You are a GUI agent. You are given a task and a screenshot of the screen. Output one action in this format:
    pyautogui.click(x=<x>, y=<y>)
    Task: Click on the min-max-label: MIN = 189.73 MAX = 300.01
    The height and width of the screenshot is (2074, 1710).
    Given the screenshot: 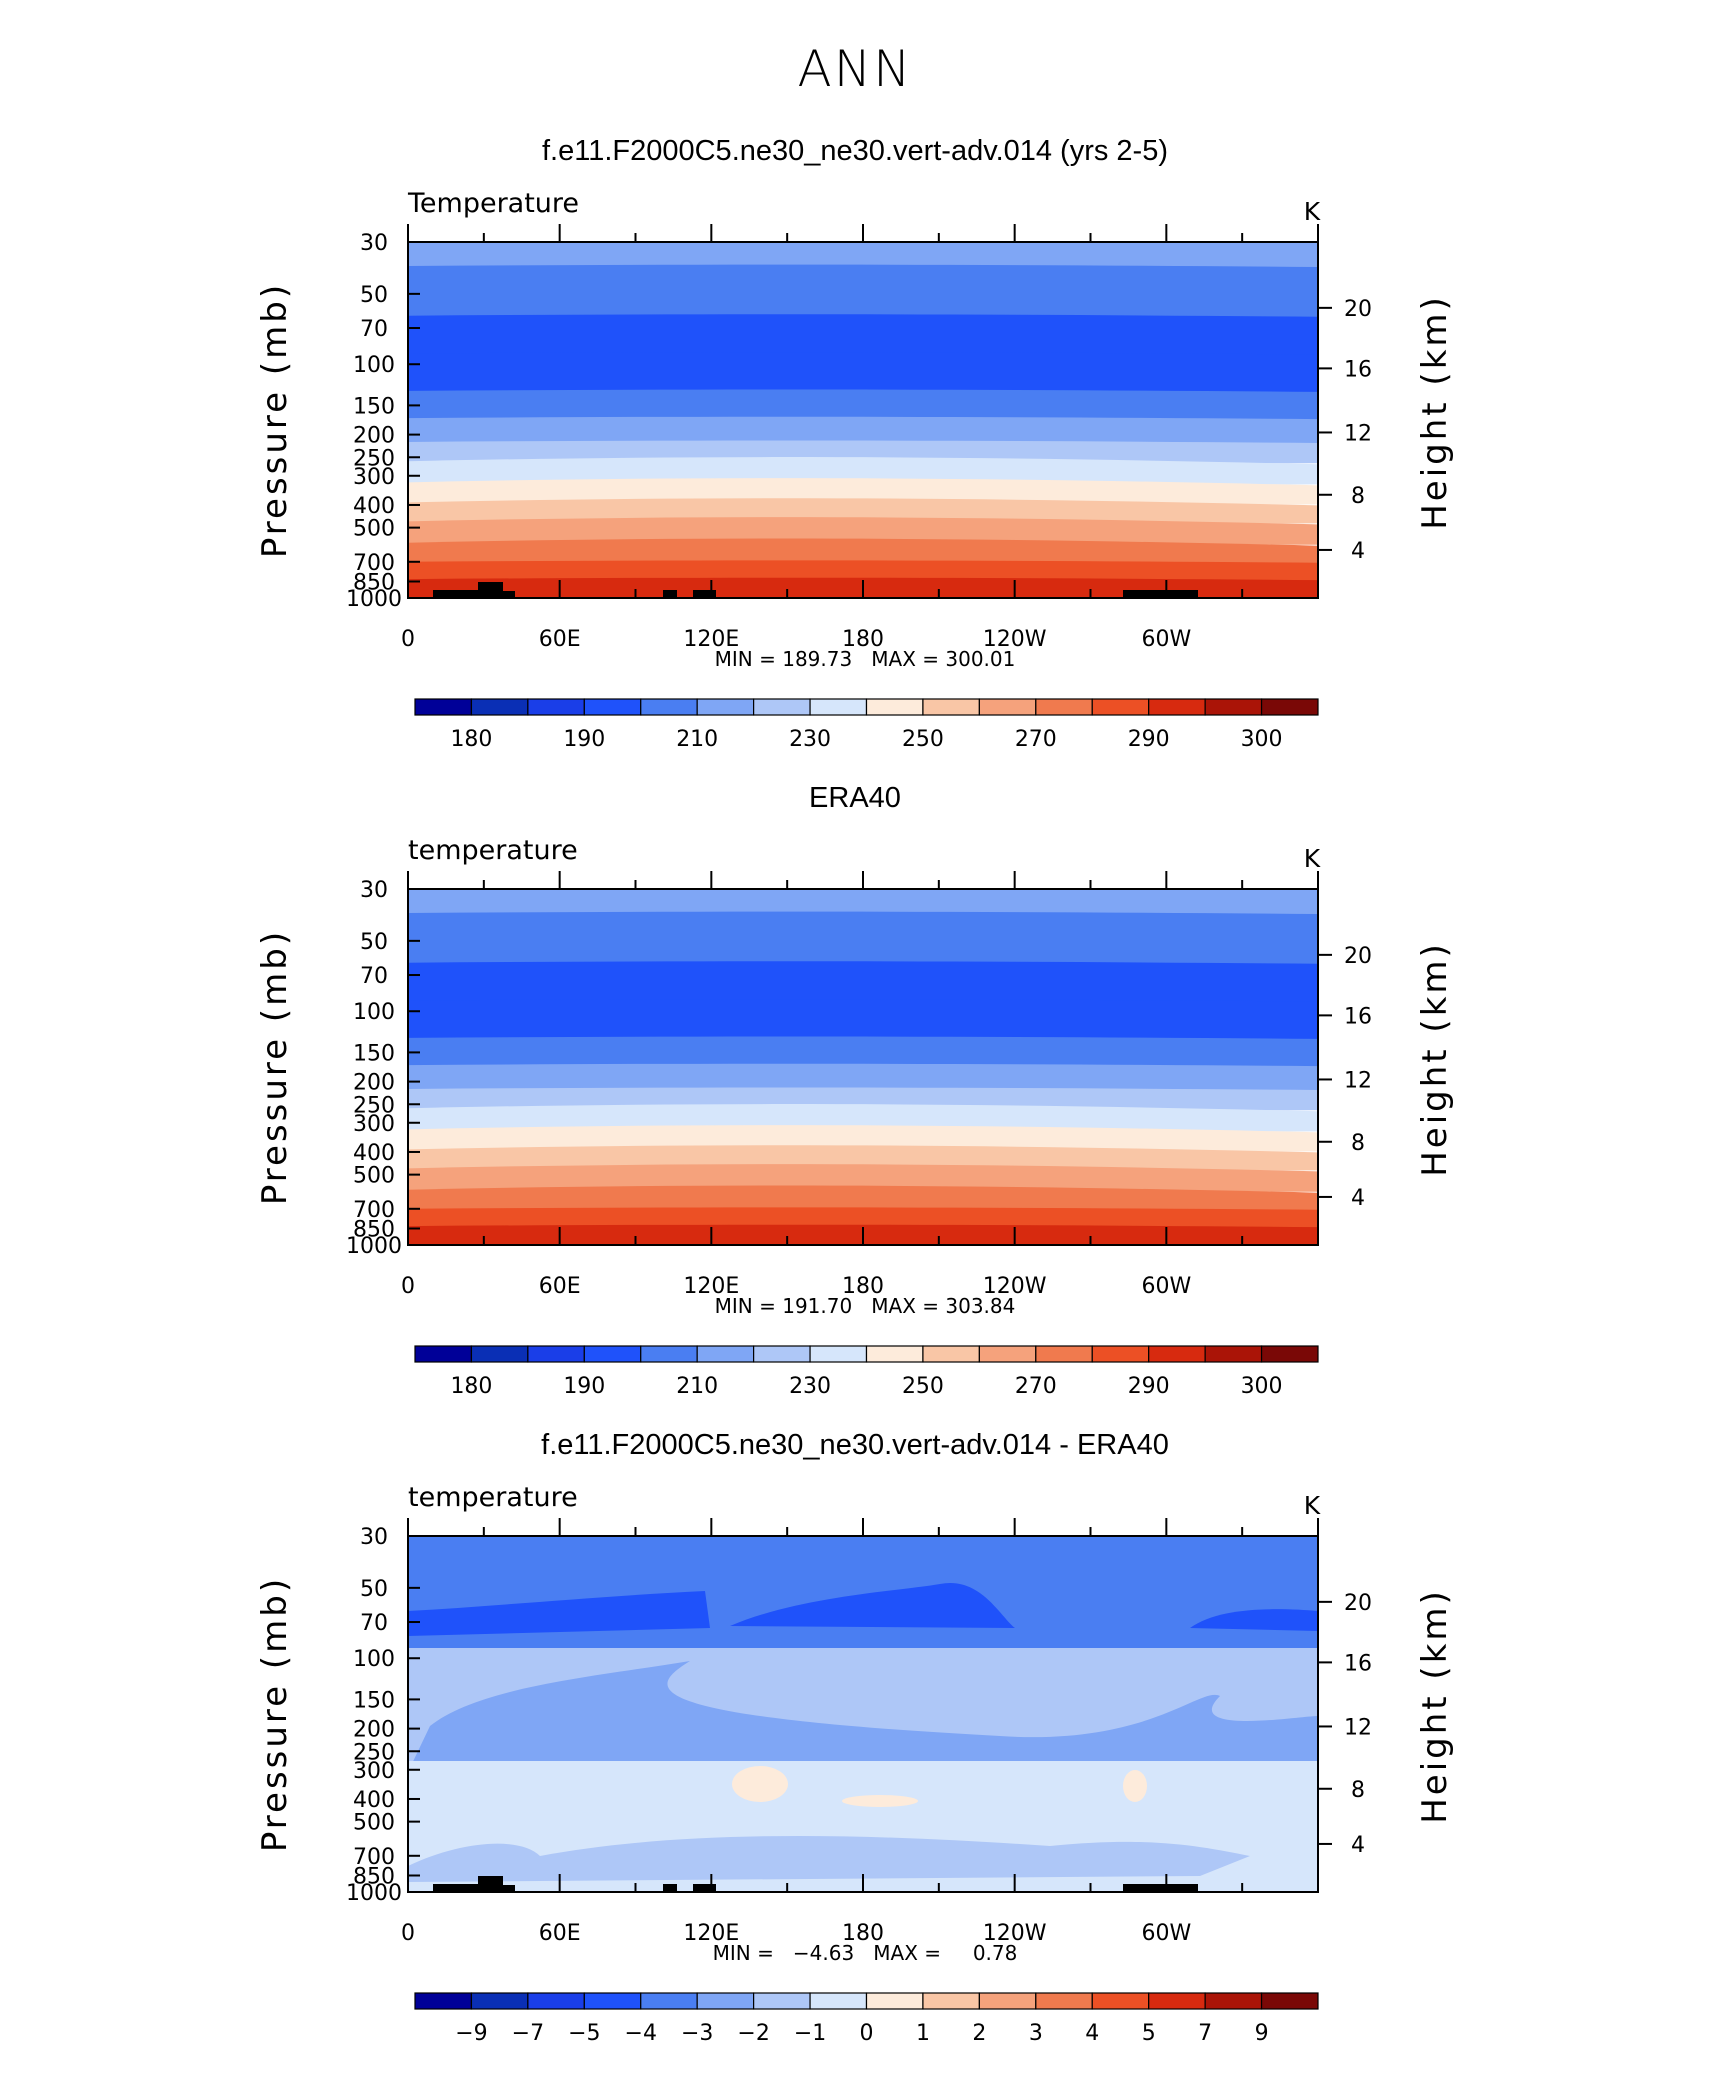 What is the action you would take?
    pyautogui.click(x=865, y=659)
    